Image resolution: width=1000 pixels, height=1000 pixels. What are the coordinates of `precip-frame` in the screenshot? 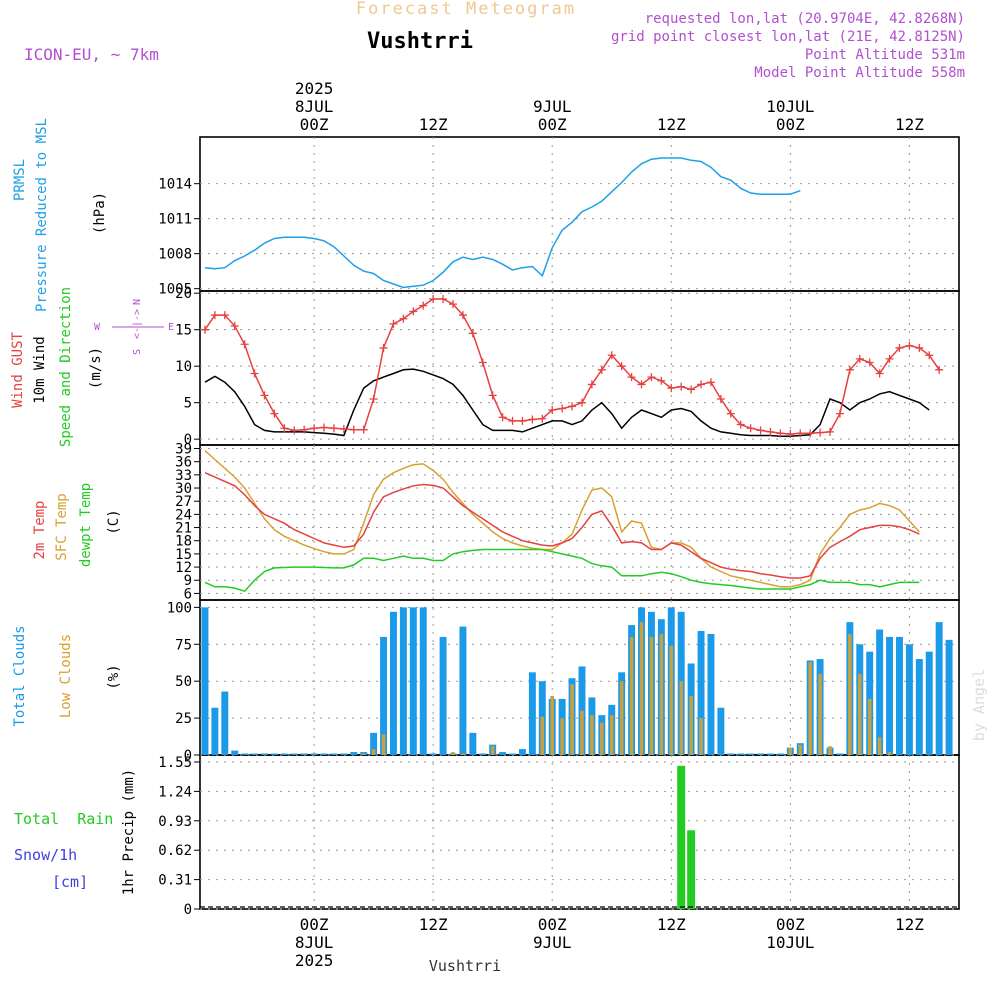 It's located at (579, 832).